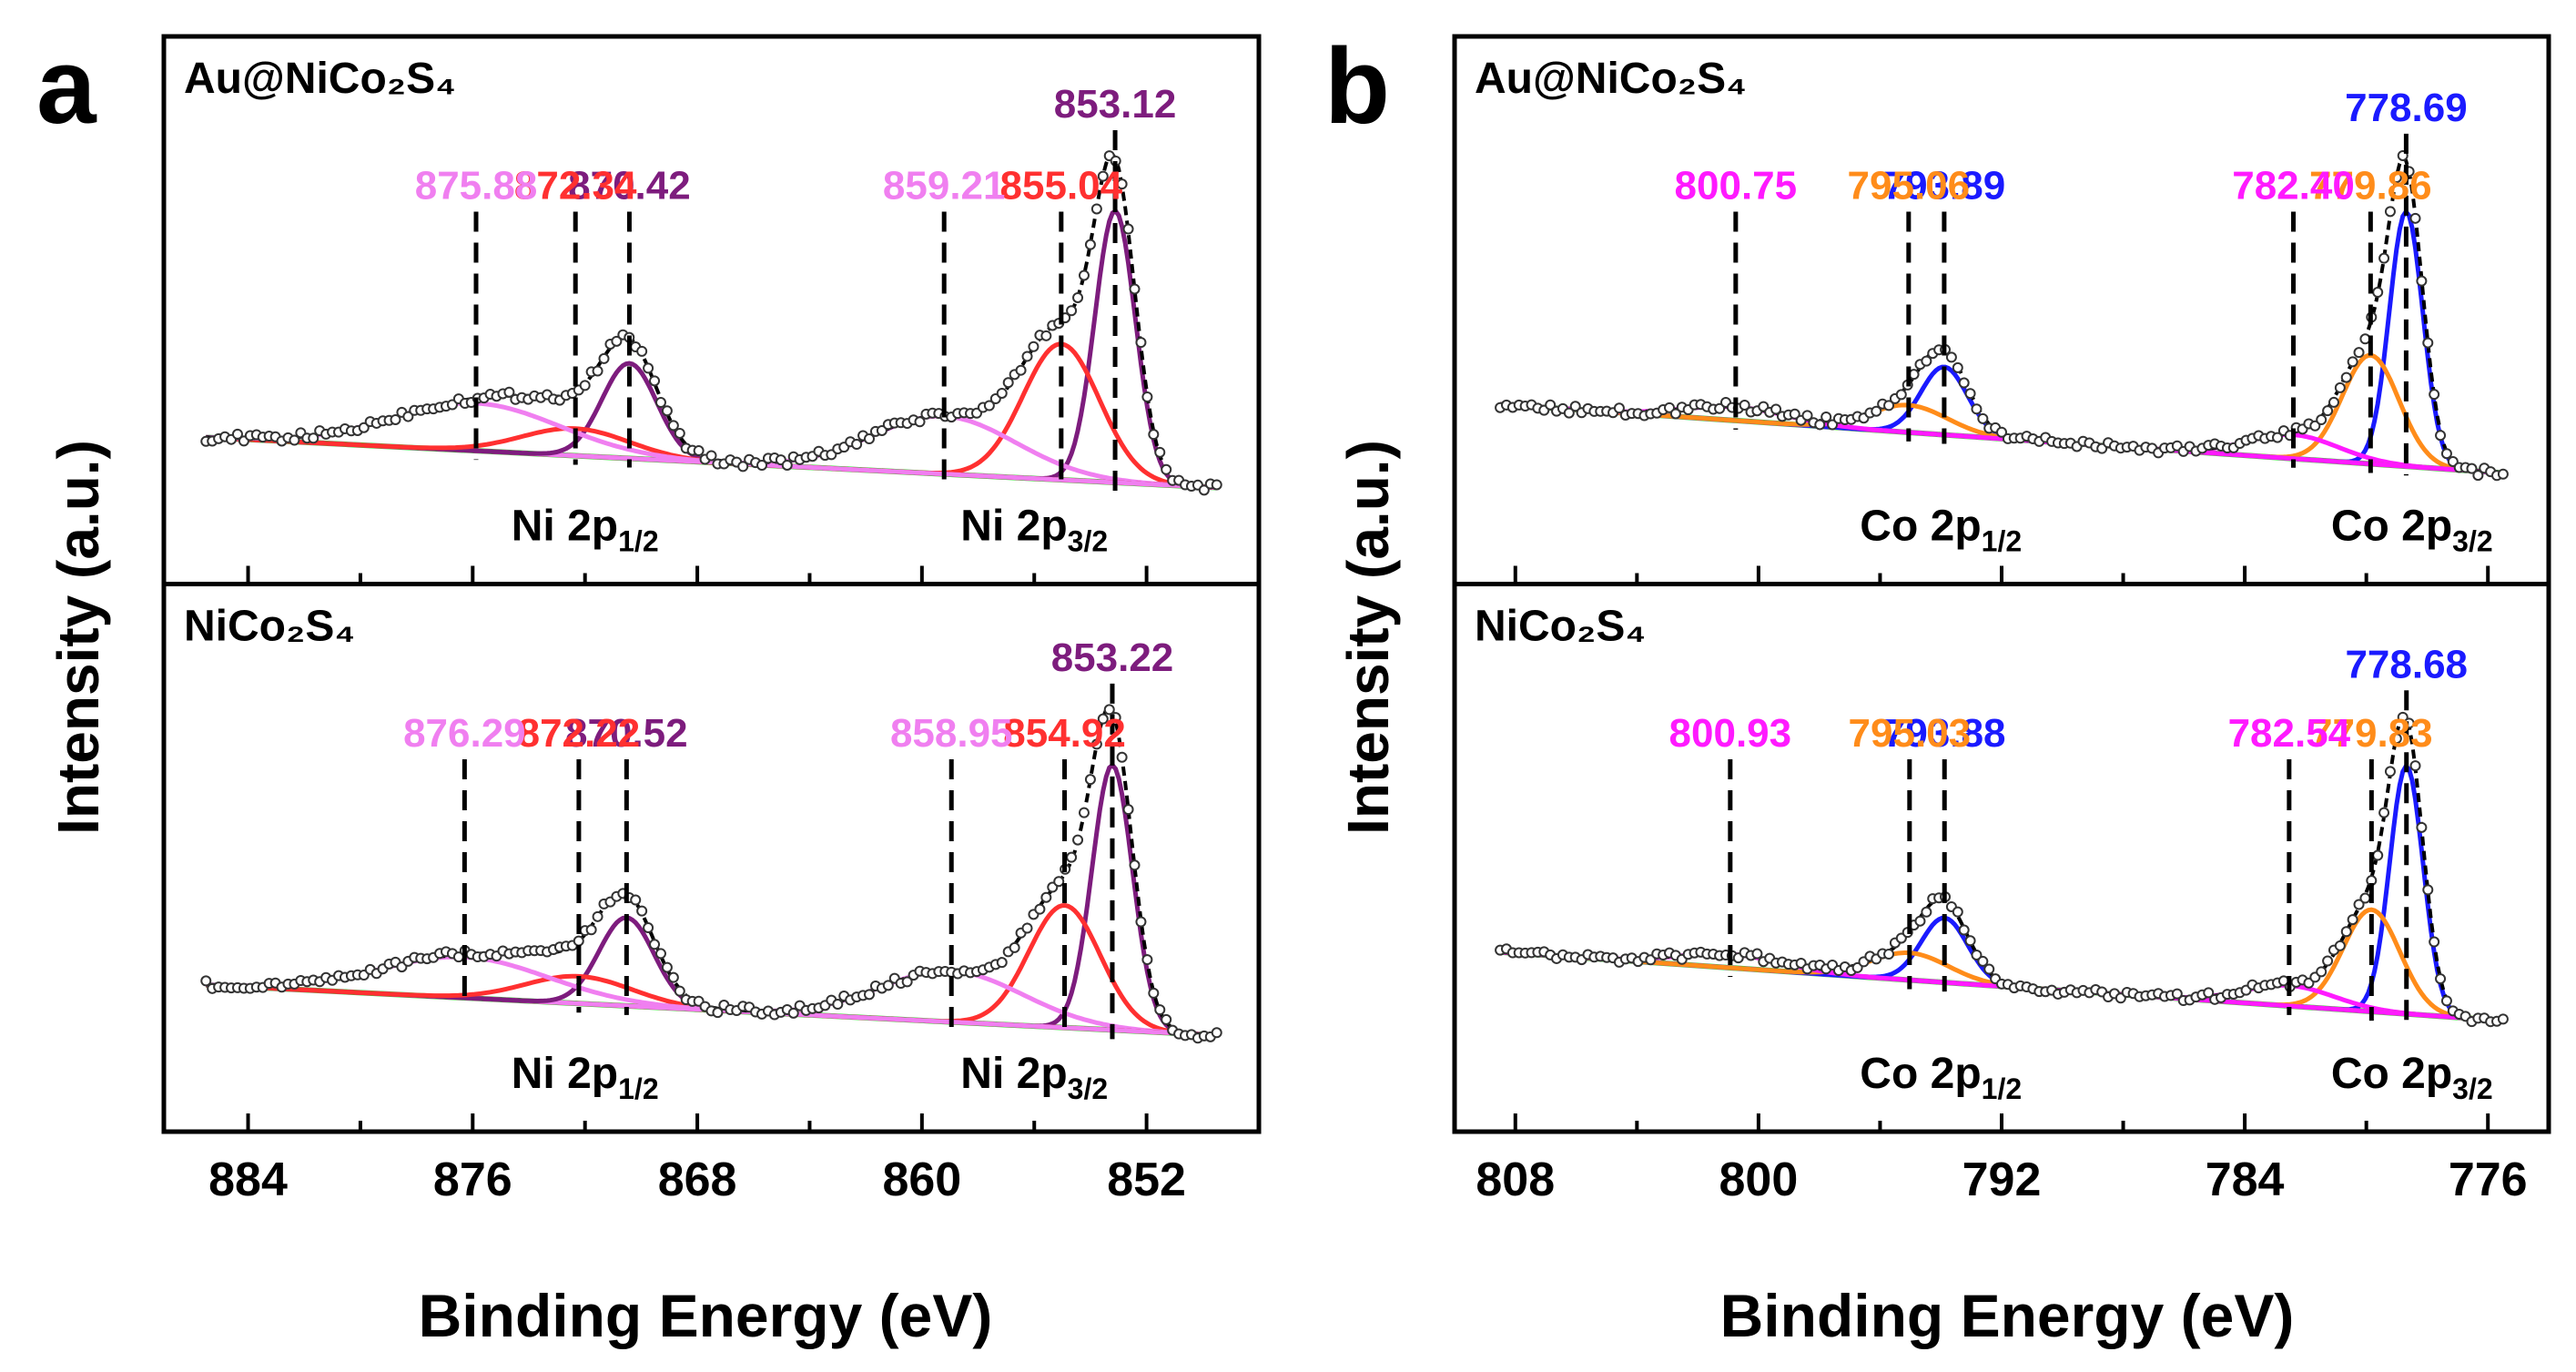 The image size is (2576, 1372). What do you see at coordinates (1064, 733) in the screenshot?
I see `peak-value-label: 854.92` at bounding box center [1064, 733].